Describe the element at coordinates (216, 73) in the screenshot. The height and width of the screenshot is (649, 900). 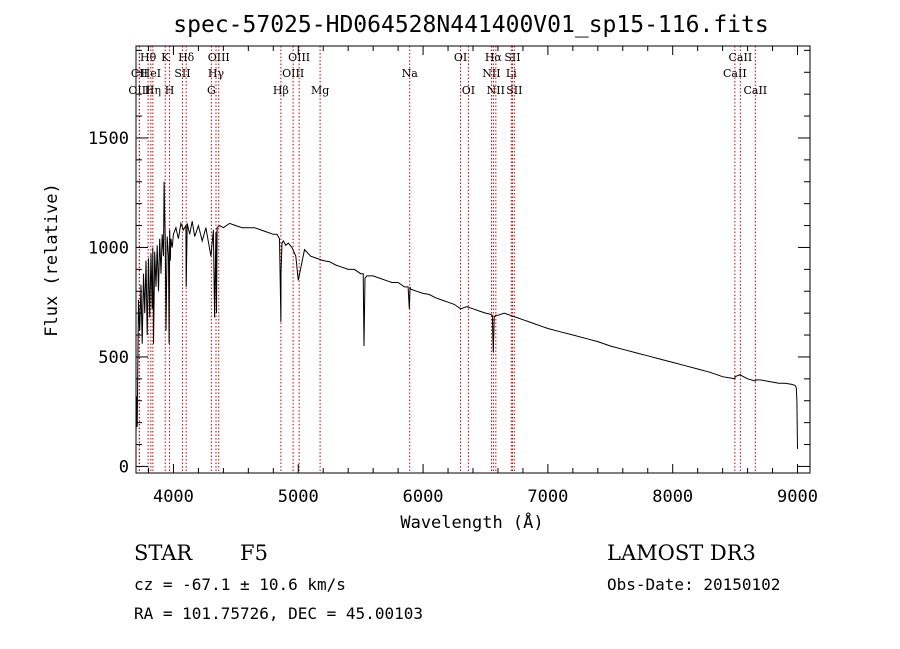
I see `emission-line-label: Hγ` at that location.